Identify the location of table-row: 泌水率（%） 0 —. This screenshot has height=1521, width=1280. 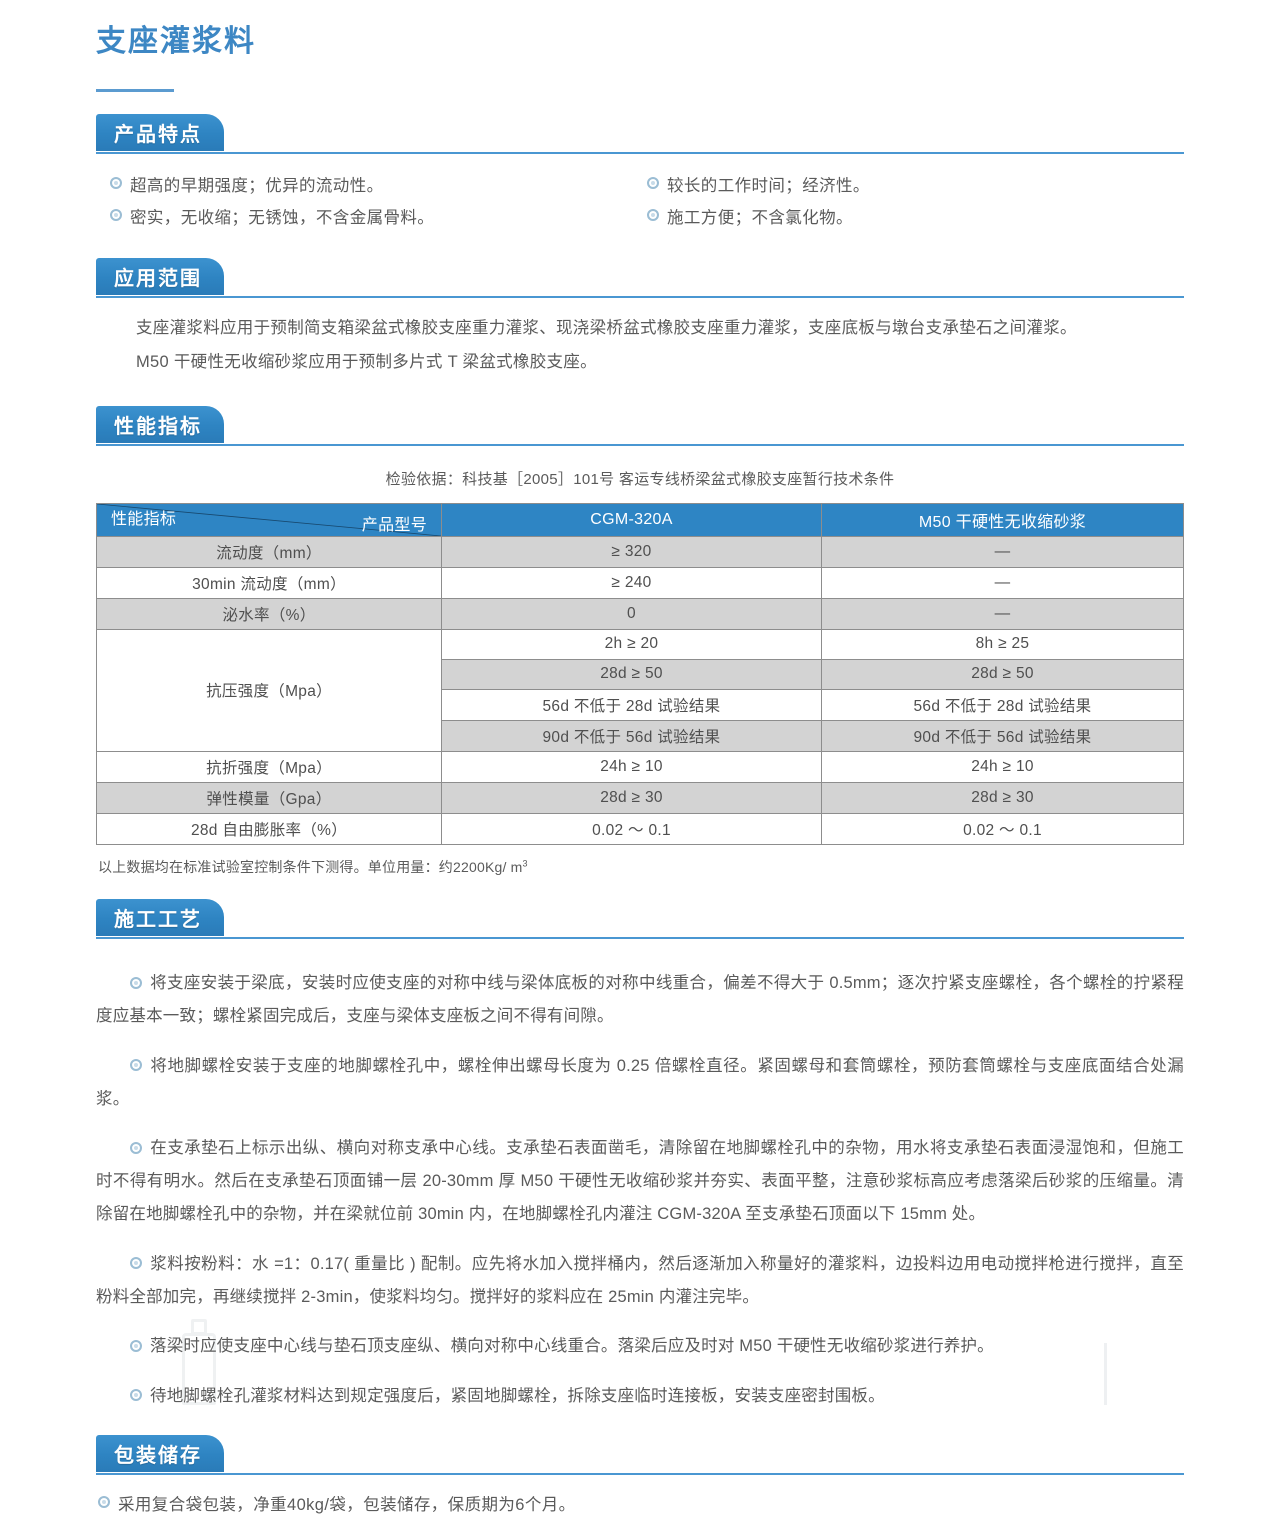
(640, 613).